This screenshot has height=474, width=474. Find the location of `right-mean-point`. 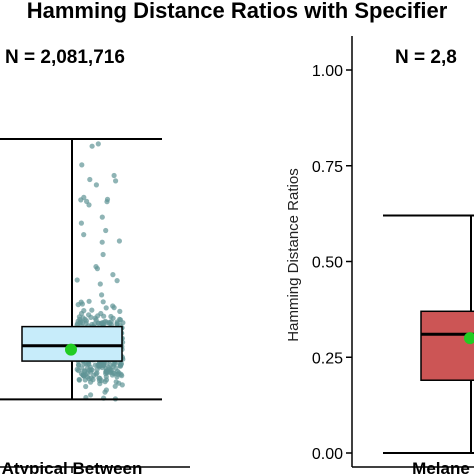

right-mean-point is located at coordinates (469, 338).